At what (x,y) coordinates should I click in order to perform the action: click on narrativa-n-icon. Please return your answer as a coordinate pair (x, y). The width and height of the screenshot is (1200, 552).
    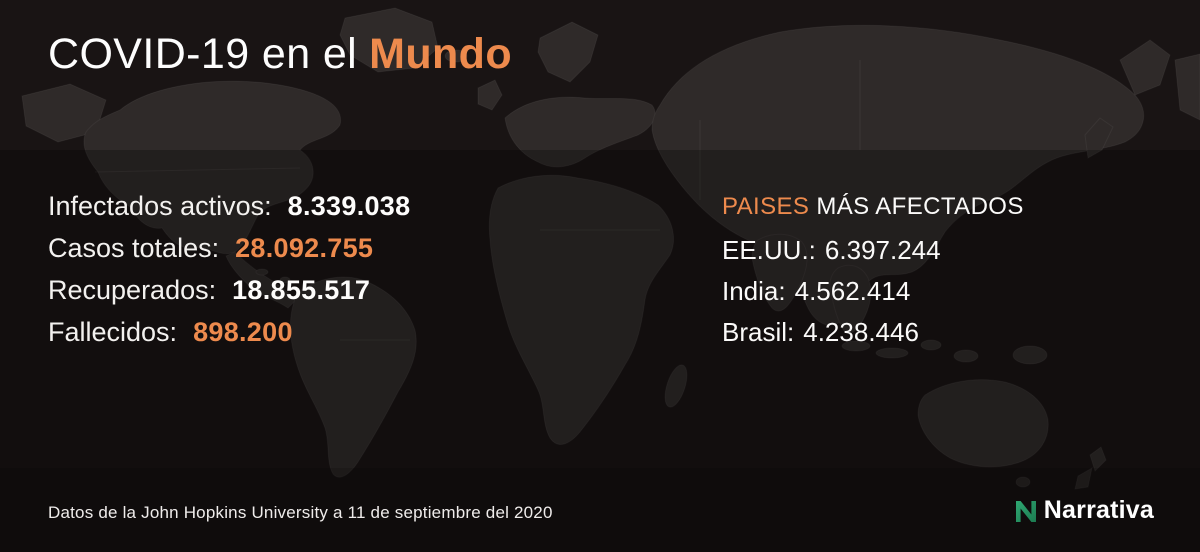
    Looking at the image, I should click on (1025, 511).